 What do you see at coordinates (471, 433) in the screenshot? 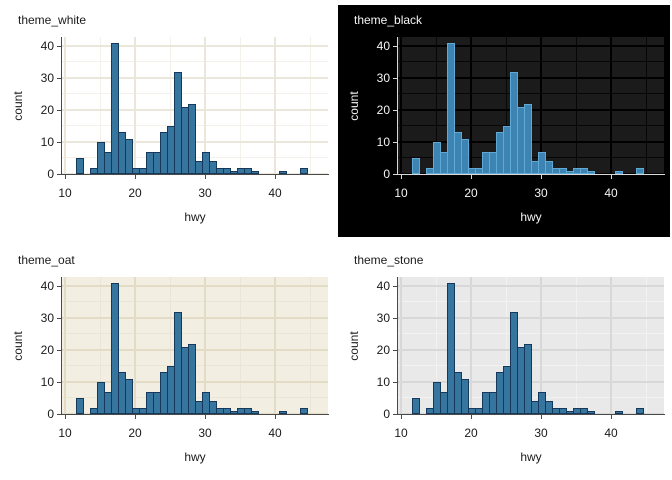
I see `x-axis-tick-label: 20` at bounding box center [471, 433].